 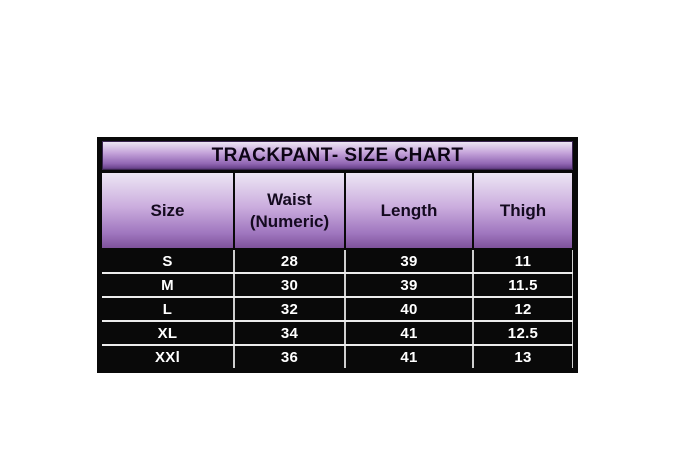 I want to click on table-row-m: M 30 39 11.5, so click(x=337, y=285).